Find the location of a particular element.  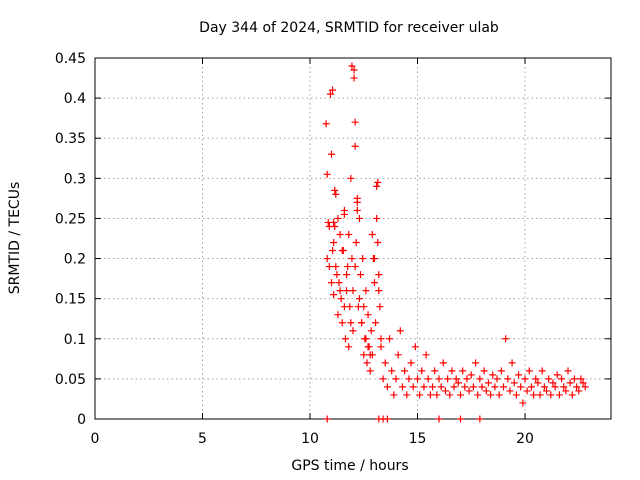

y-tick-label: 0.25 is located at coordinates (70, 219).